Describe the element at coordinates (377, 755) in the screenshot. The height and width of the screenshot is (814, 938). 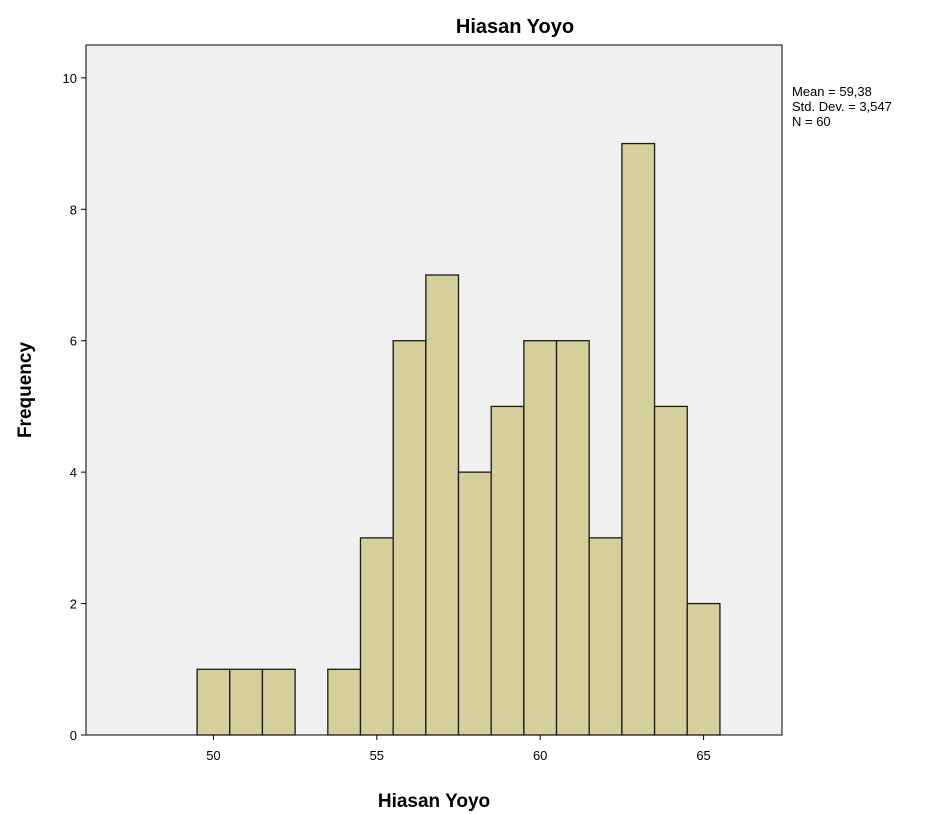
I see `x-tick-label: 55` at that location.